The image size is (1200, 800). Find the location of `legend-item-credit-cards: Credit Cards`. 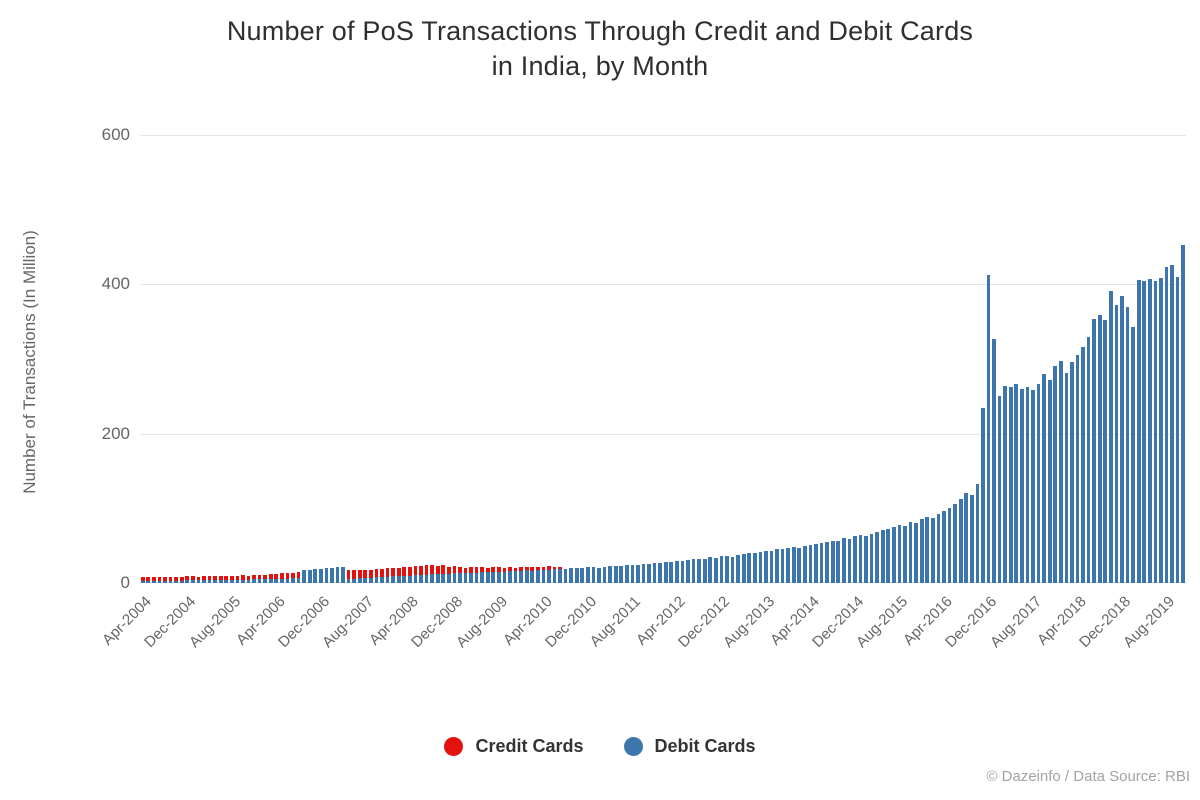

legend-item-credit-cards: Credit Cards is located at coordinates (514, 746).